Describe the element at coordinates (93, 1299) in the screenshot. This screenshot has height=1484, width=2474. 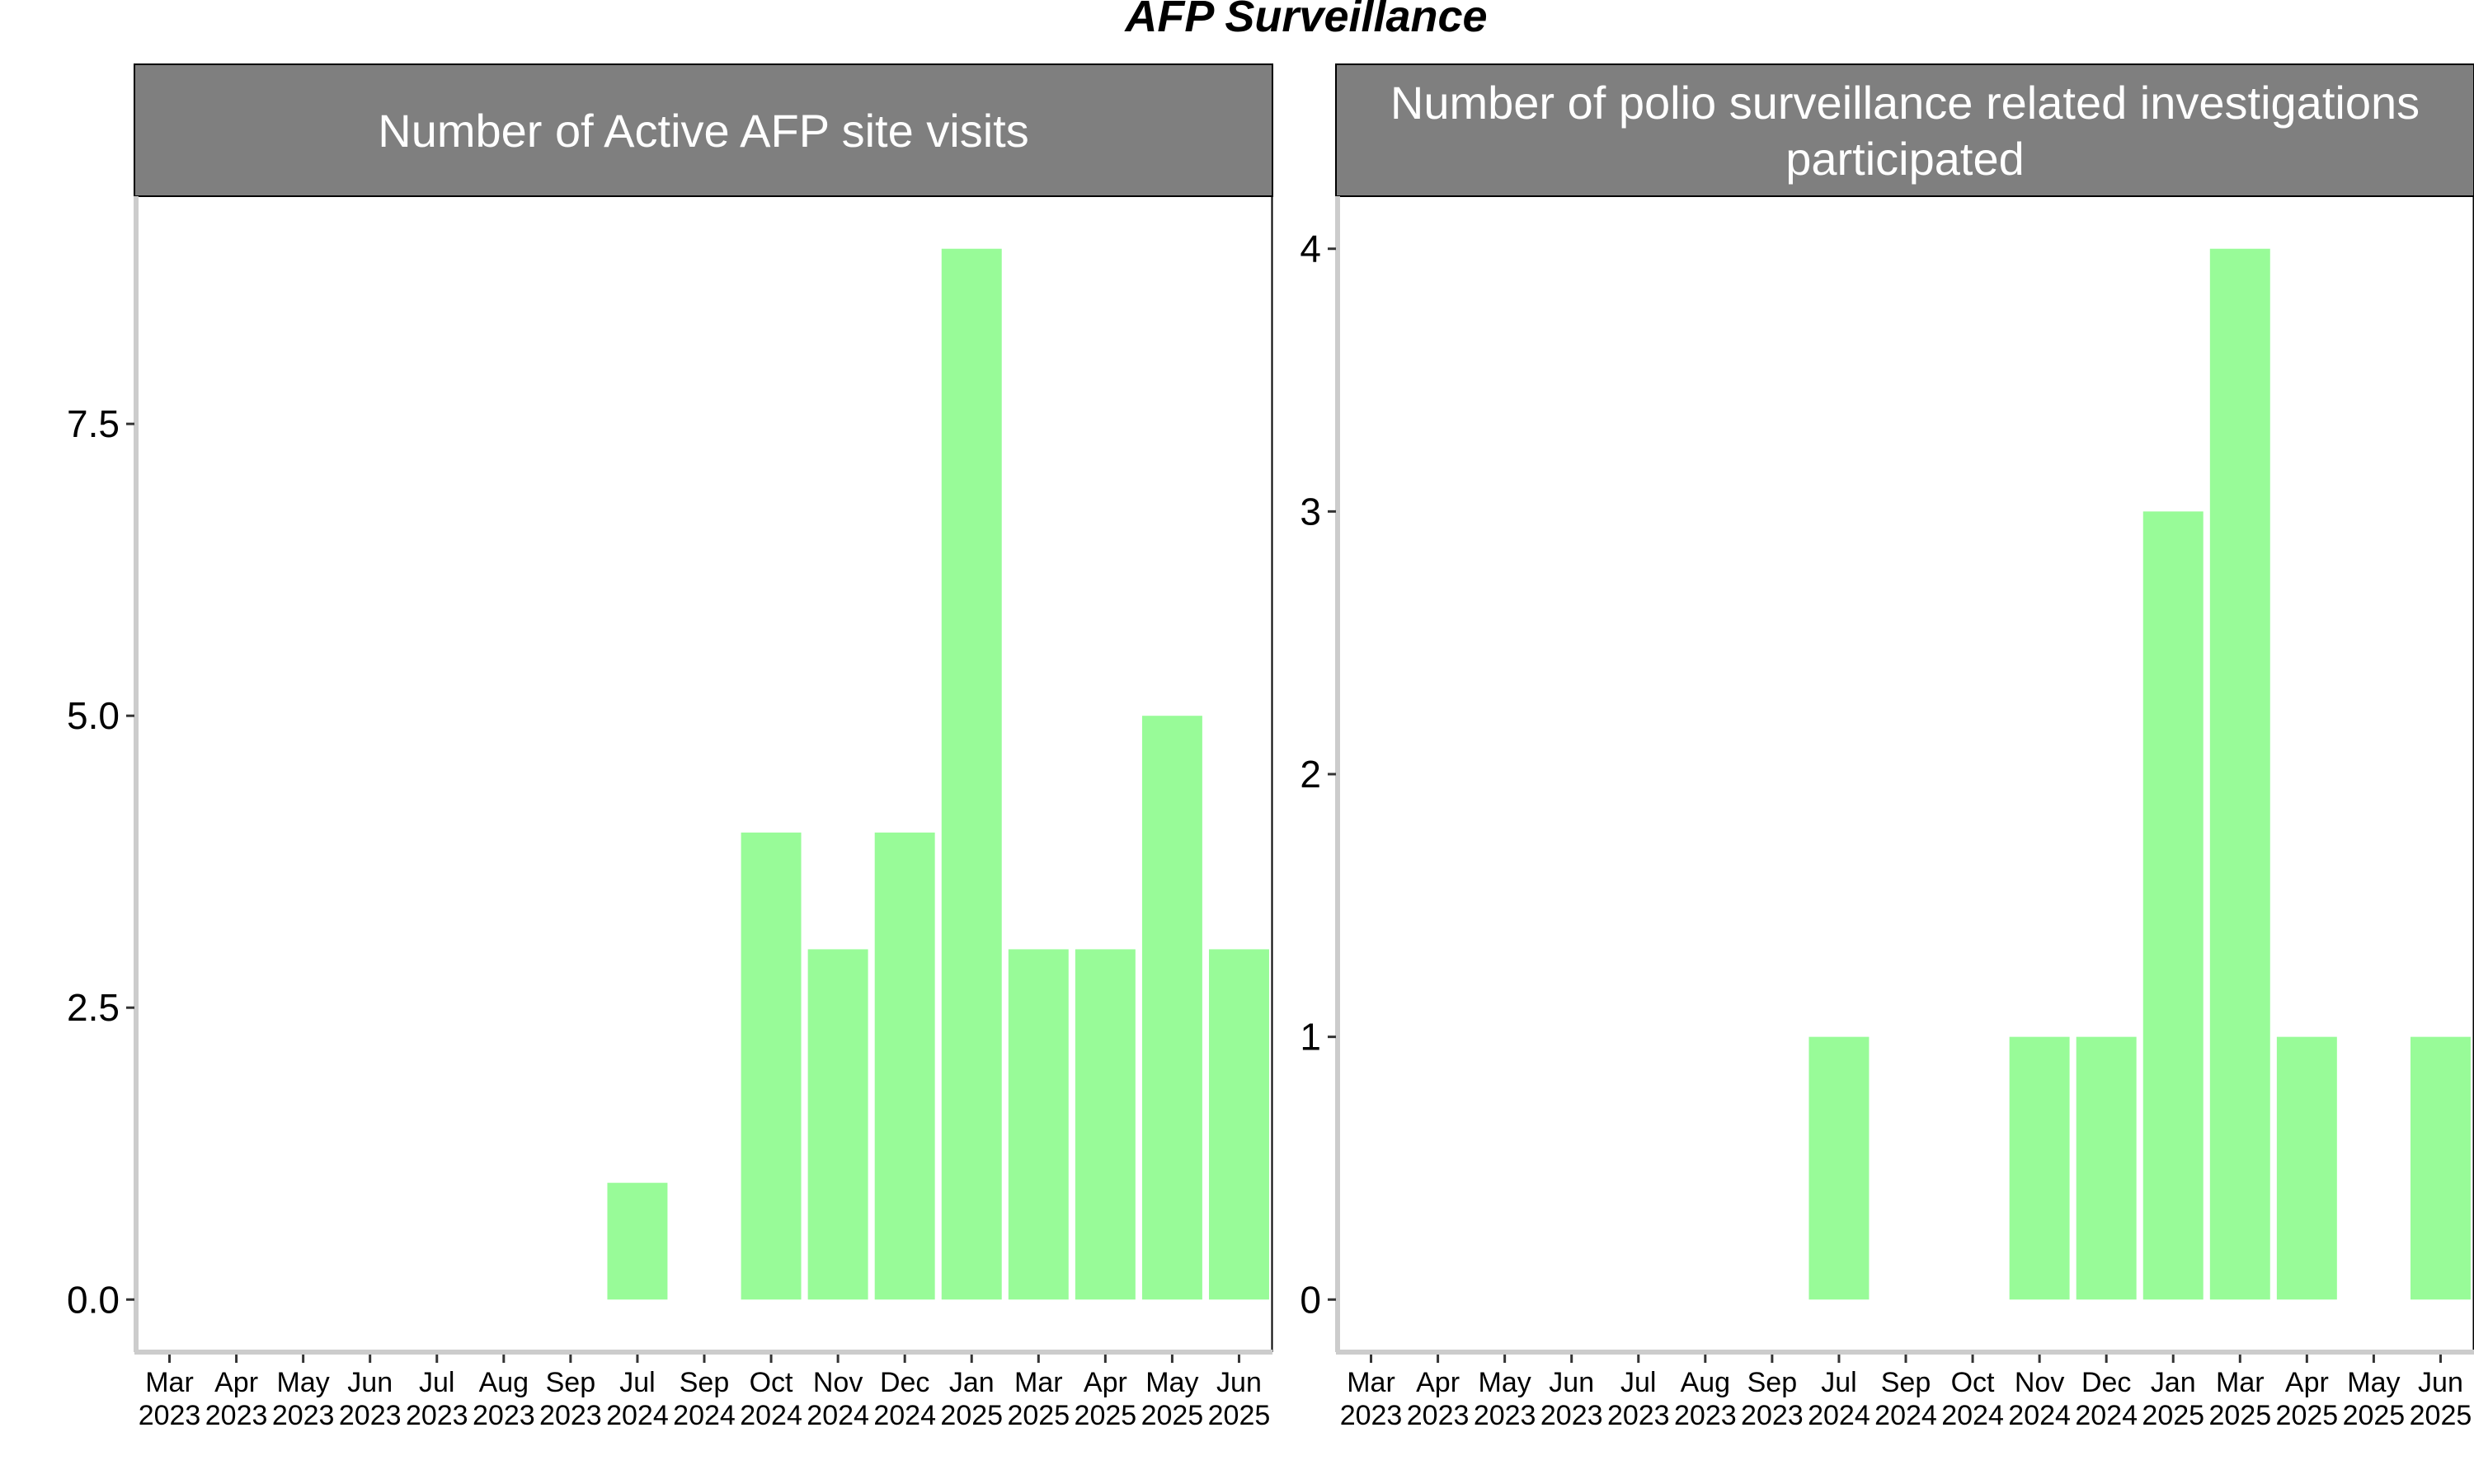
I see `y-tick-label: 0.0` at that location.